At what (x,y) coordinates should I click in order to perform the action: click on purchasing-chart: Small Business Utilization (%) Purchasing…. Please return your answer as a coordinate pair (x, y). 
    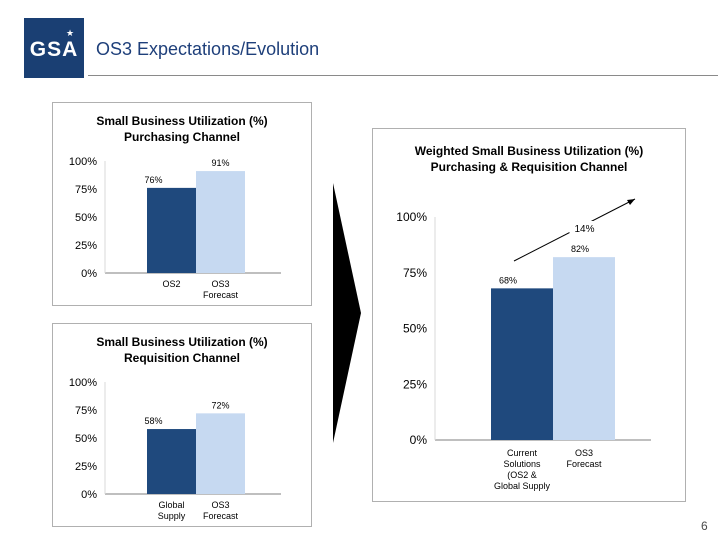
    Looking at the image, I should click on (175, 207).